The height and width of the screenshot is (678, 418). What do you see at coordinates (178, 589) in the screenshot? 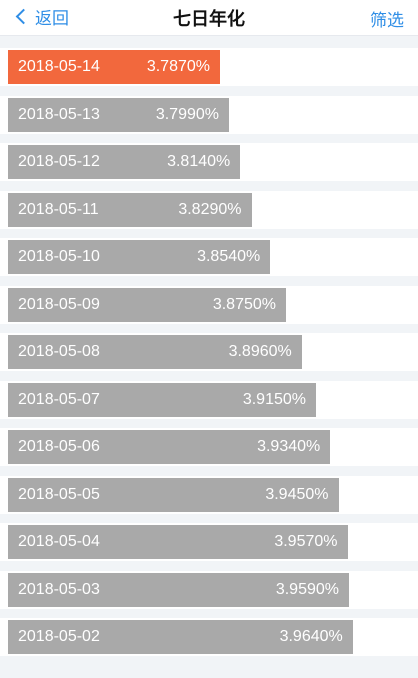
I see `rate-bar: 2018-05-03 3.9590%` at bounding box center [178, 589].